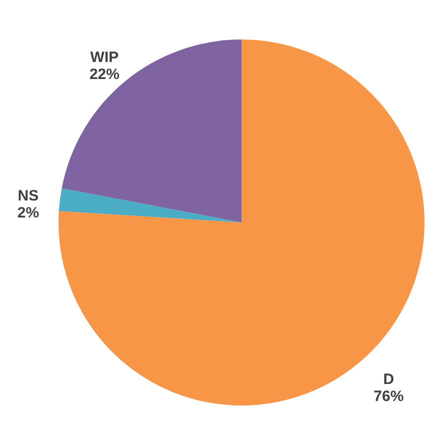 This screenshot has width=433, height=425. Describe the element at coordinates (28, 213) in the screenshot. I see `data-label: 2%` at that location.